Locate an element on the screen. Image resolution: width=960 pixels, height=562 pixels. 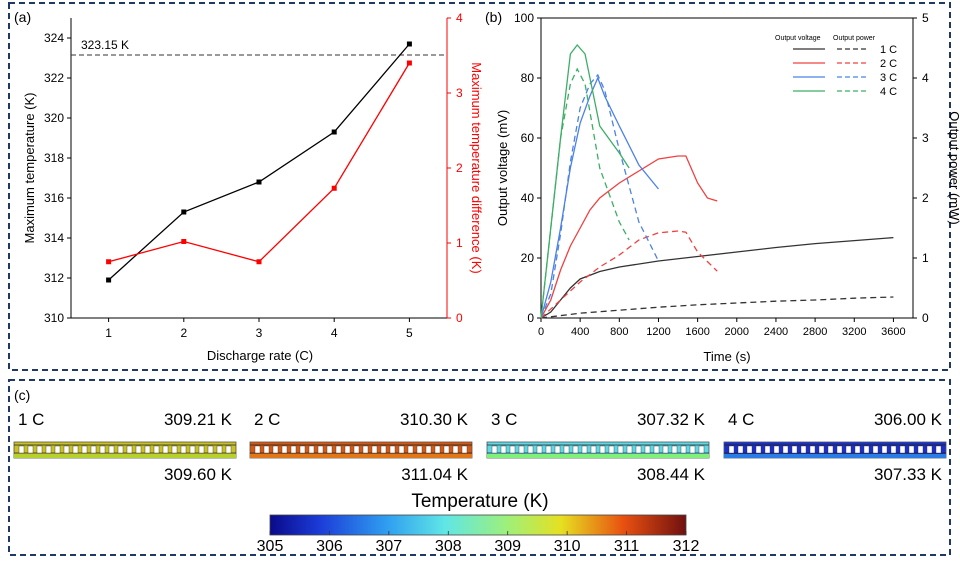
panel-a-x-tick-label: 1 is located at coordinates (108, 333).